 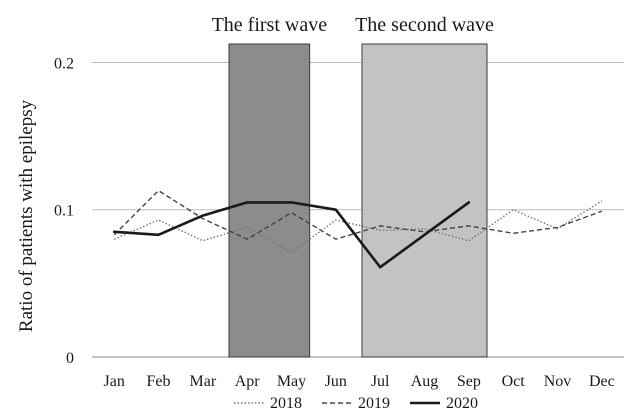 I want to click on legend: 2018 2019 2020, so click(x=356, y=403).